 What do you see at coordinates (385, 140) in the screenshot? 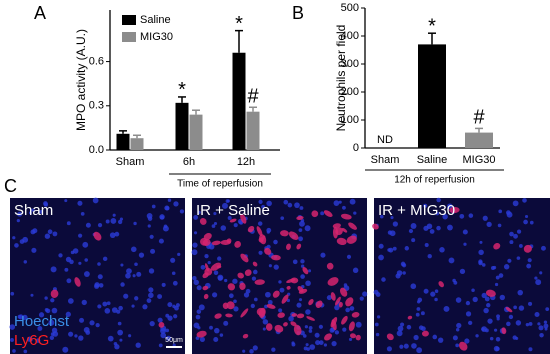
I see `annotation: ND` at bounding box center [385, 140].